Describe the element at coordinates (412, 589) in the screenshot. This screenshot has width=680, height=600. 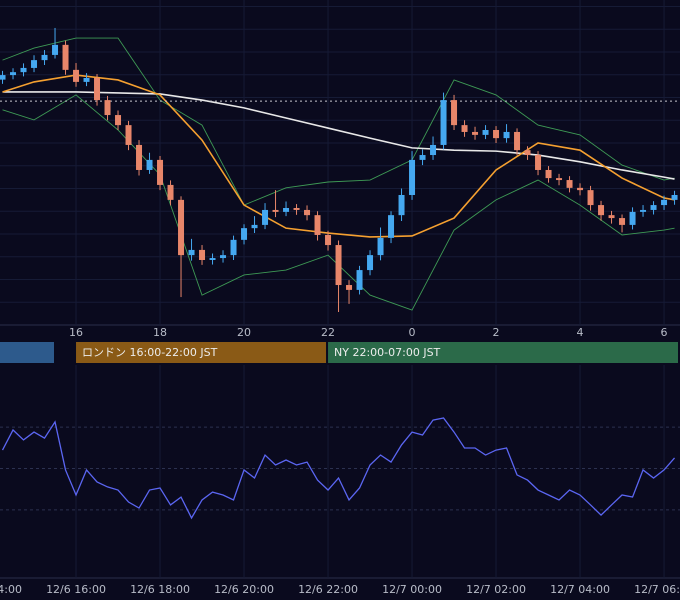
I see `x-tick-label: 12/7 00:00` at that location.